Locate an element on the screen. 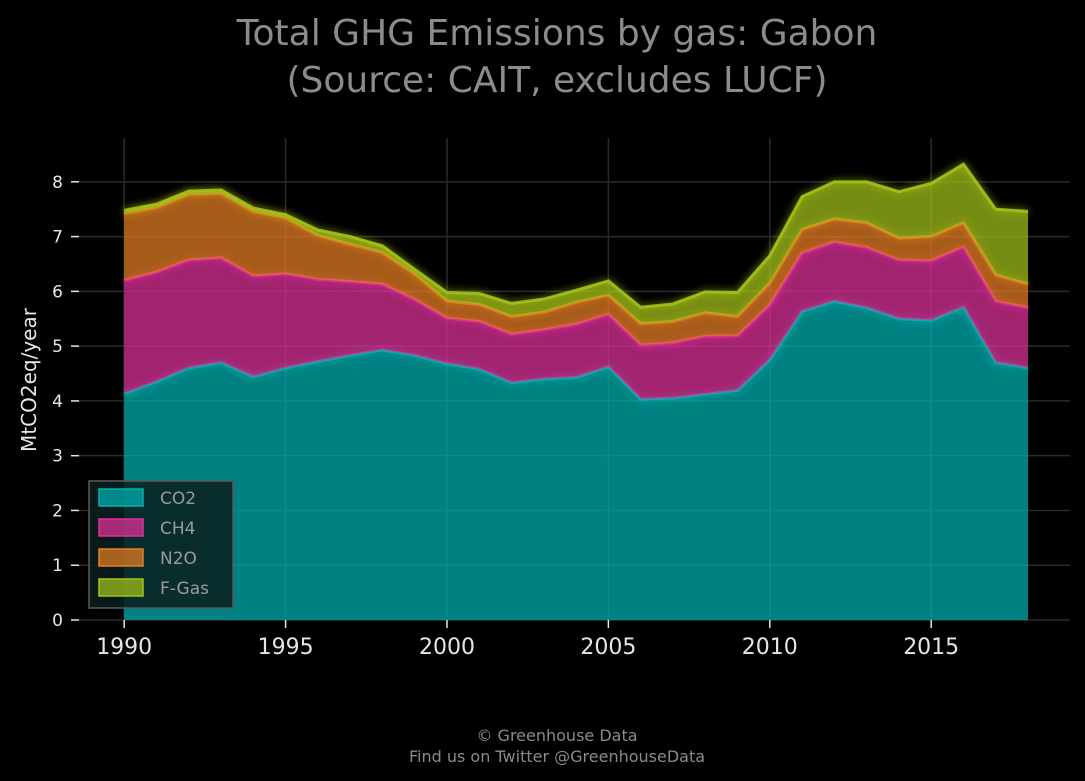  x-tick-label: 2015 is located at coordinates (931, 647).